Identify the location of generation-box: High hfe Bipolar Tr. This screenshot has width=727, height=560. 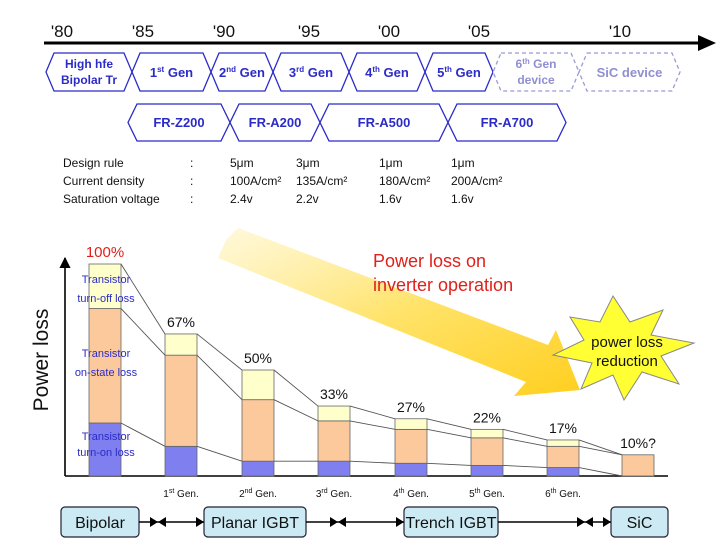
(89, 72).